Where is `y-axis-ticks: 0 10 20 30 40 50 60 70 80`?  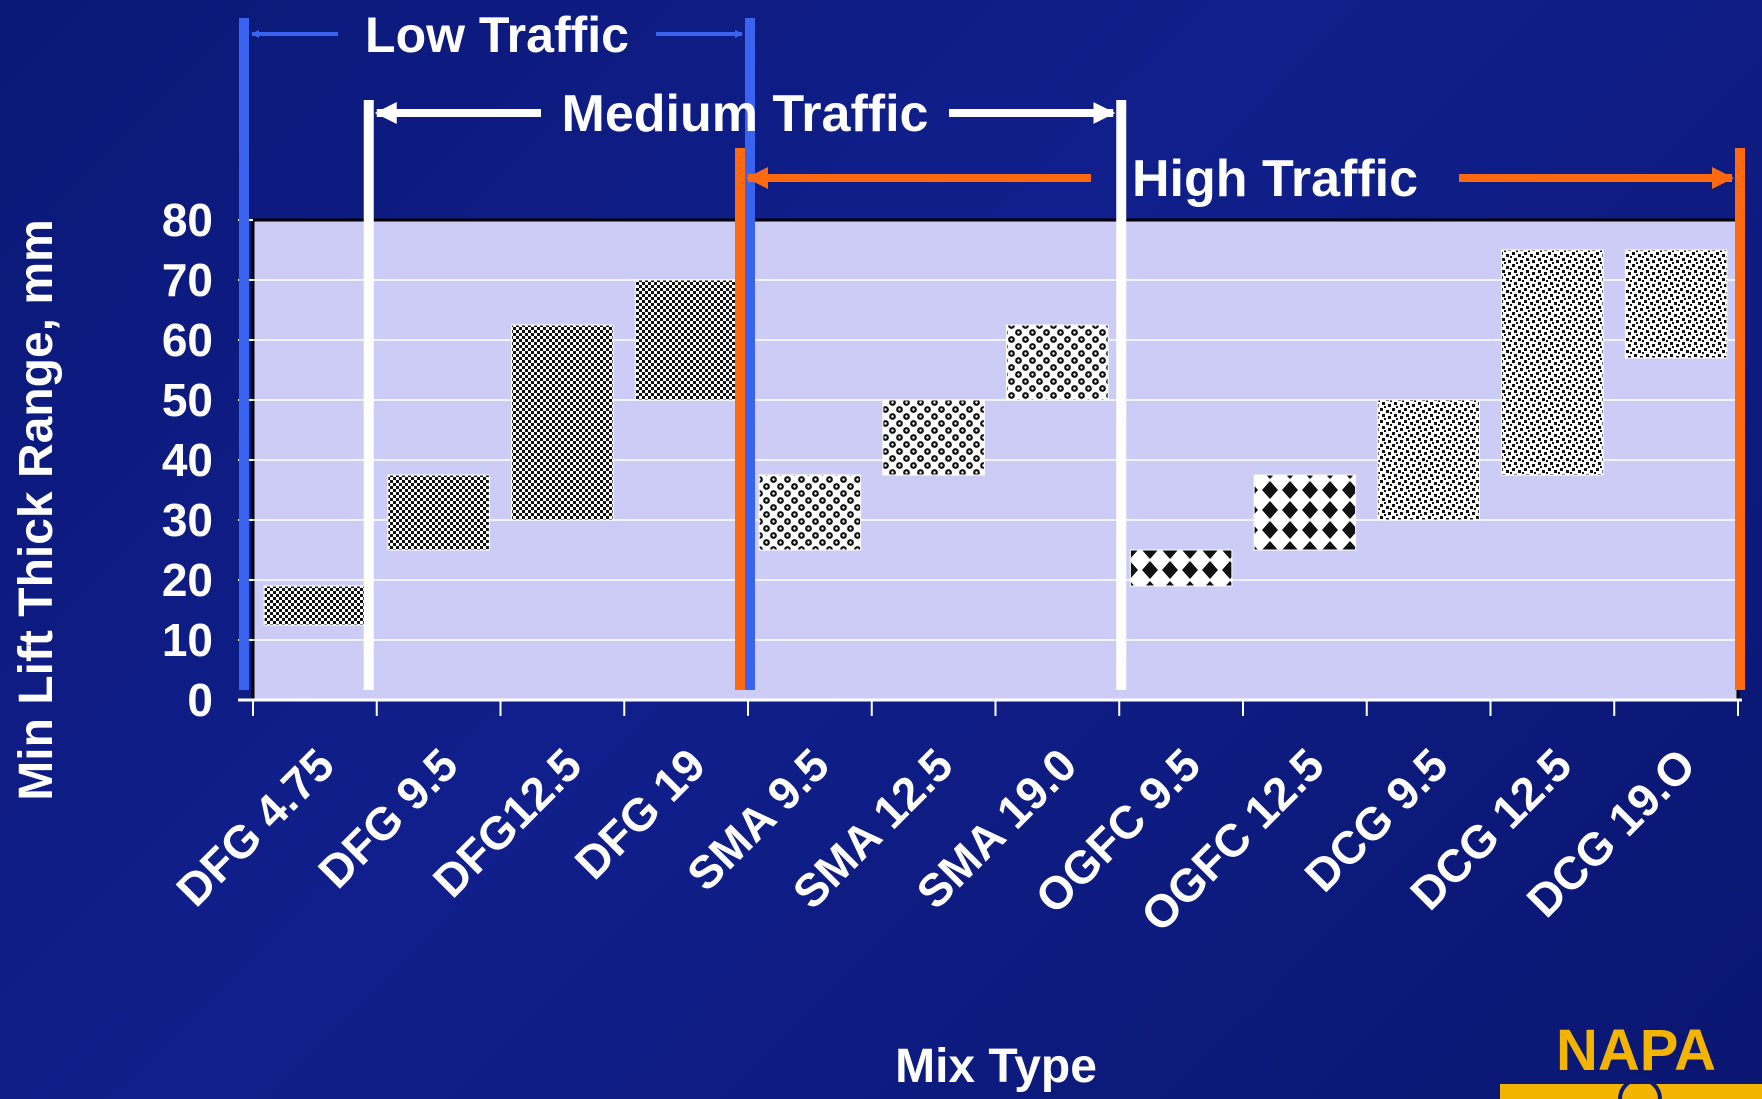 y-axis-ticks: 0 10 20 30 40 50 60 70 80 is located at coordinates (207, 460).